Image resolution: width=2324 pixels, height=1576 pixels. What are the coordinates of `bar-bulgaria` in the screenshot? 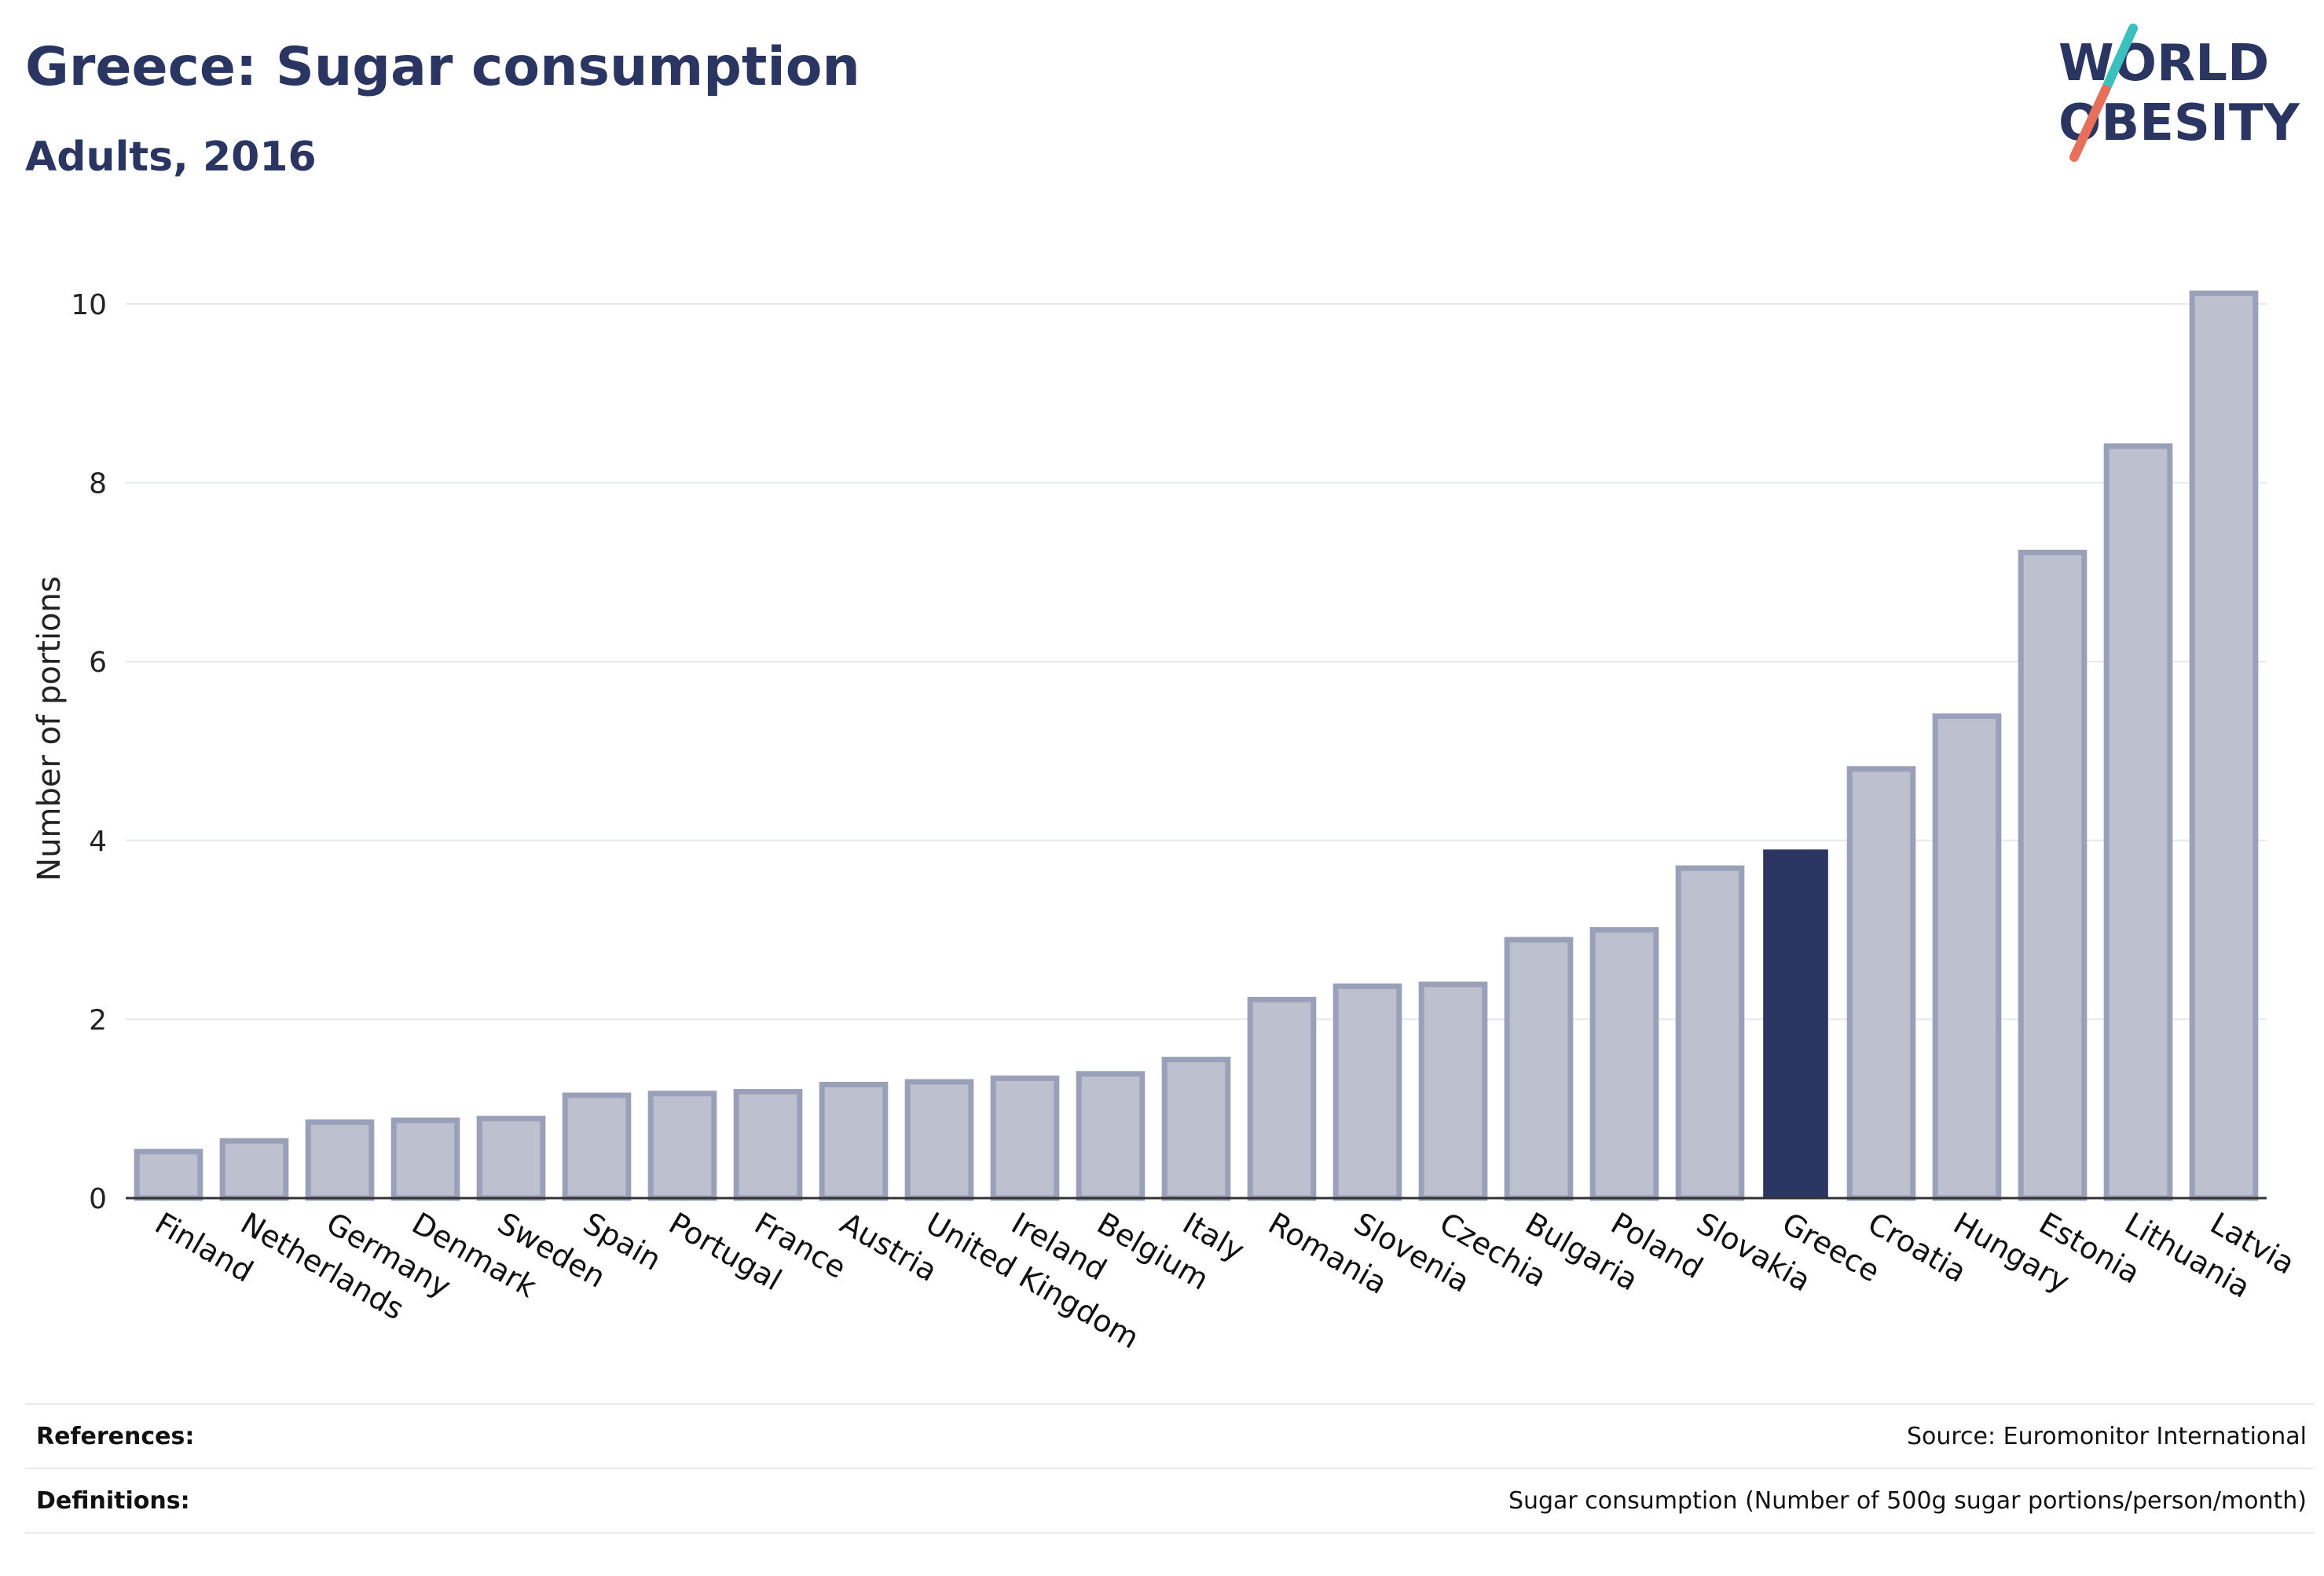 It's located at (1539, 1068).